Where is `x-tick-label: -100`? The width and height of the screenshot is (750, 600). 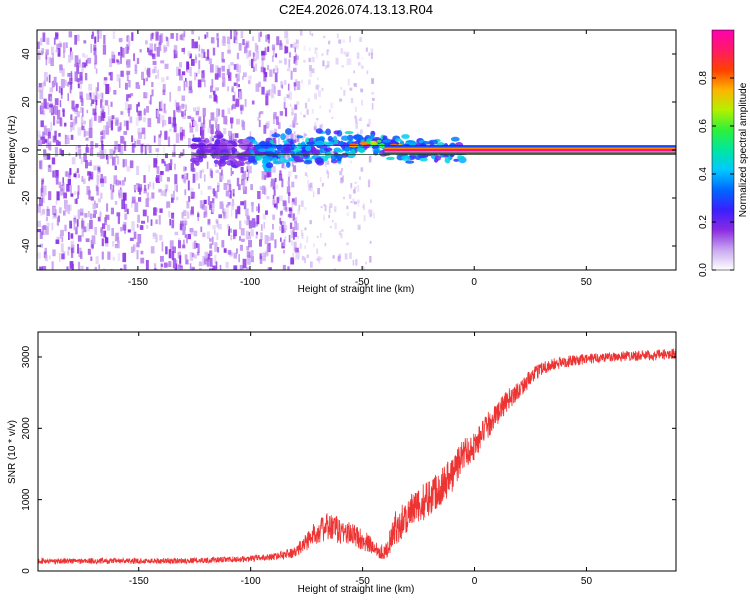
x-tick-label: -100 is located at coordinates (250, 282).